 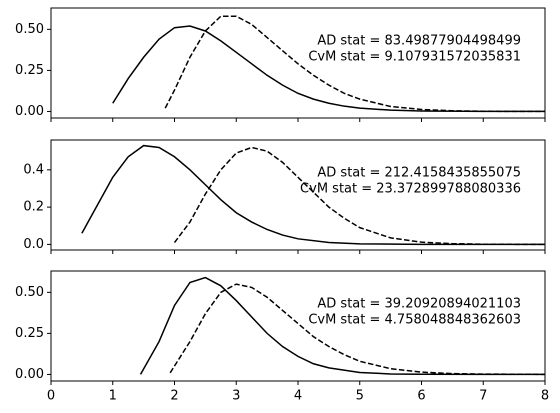 What do you see at coordinates (360, 396) in the screenshot?
I see `x-tick-label: 5` at bounding box center [360, 396].